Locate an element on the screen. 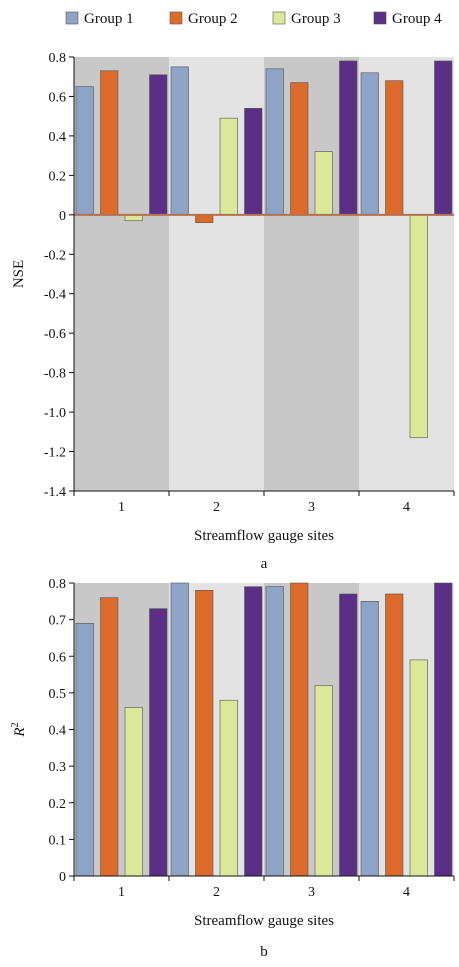 The width and height of the screenshot is (459, 967). legend-label: Group 1 is located at coordinates (109, 19).